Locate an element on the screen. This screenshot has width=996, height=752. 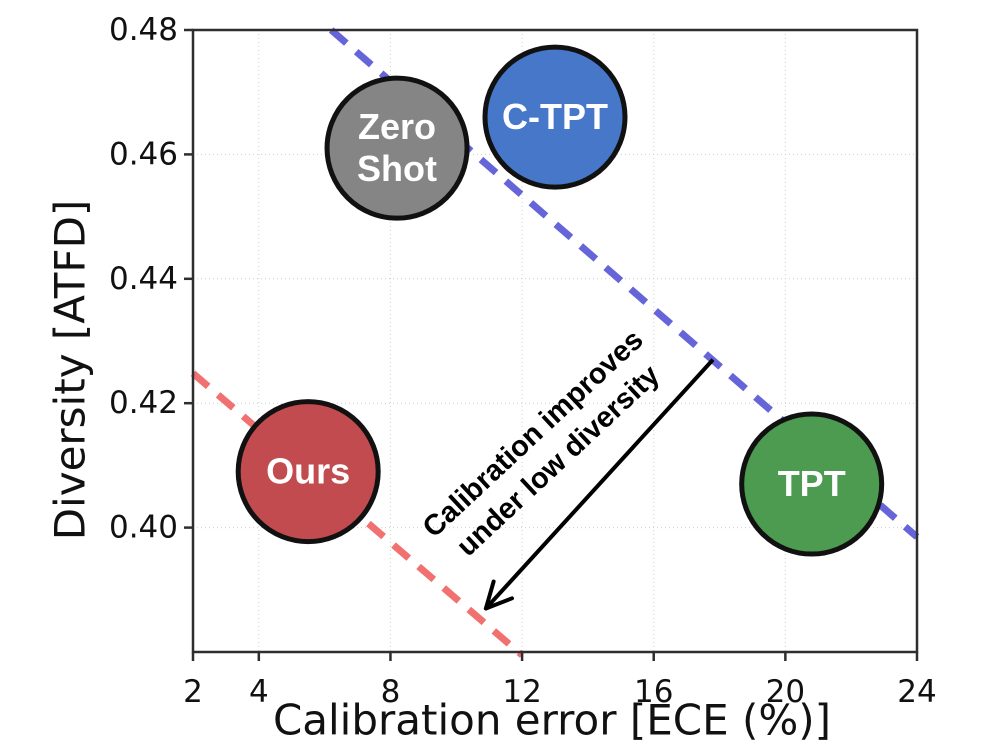
zero-shot-bubble is located at coordinates (397, 148).